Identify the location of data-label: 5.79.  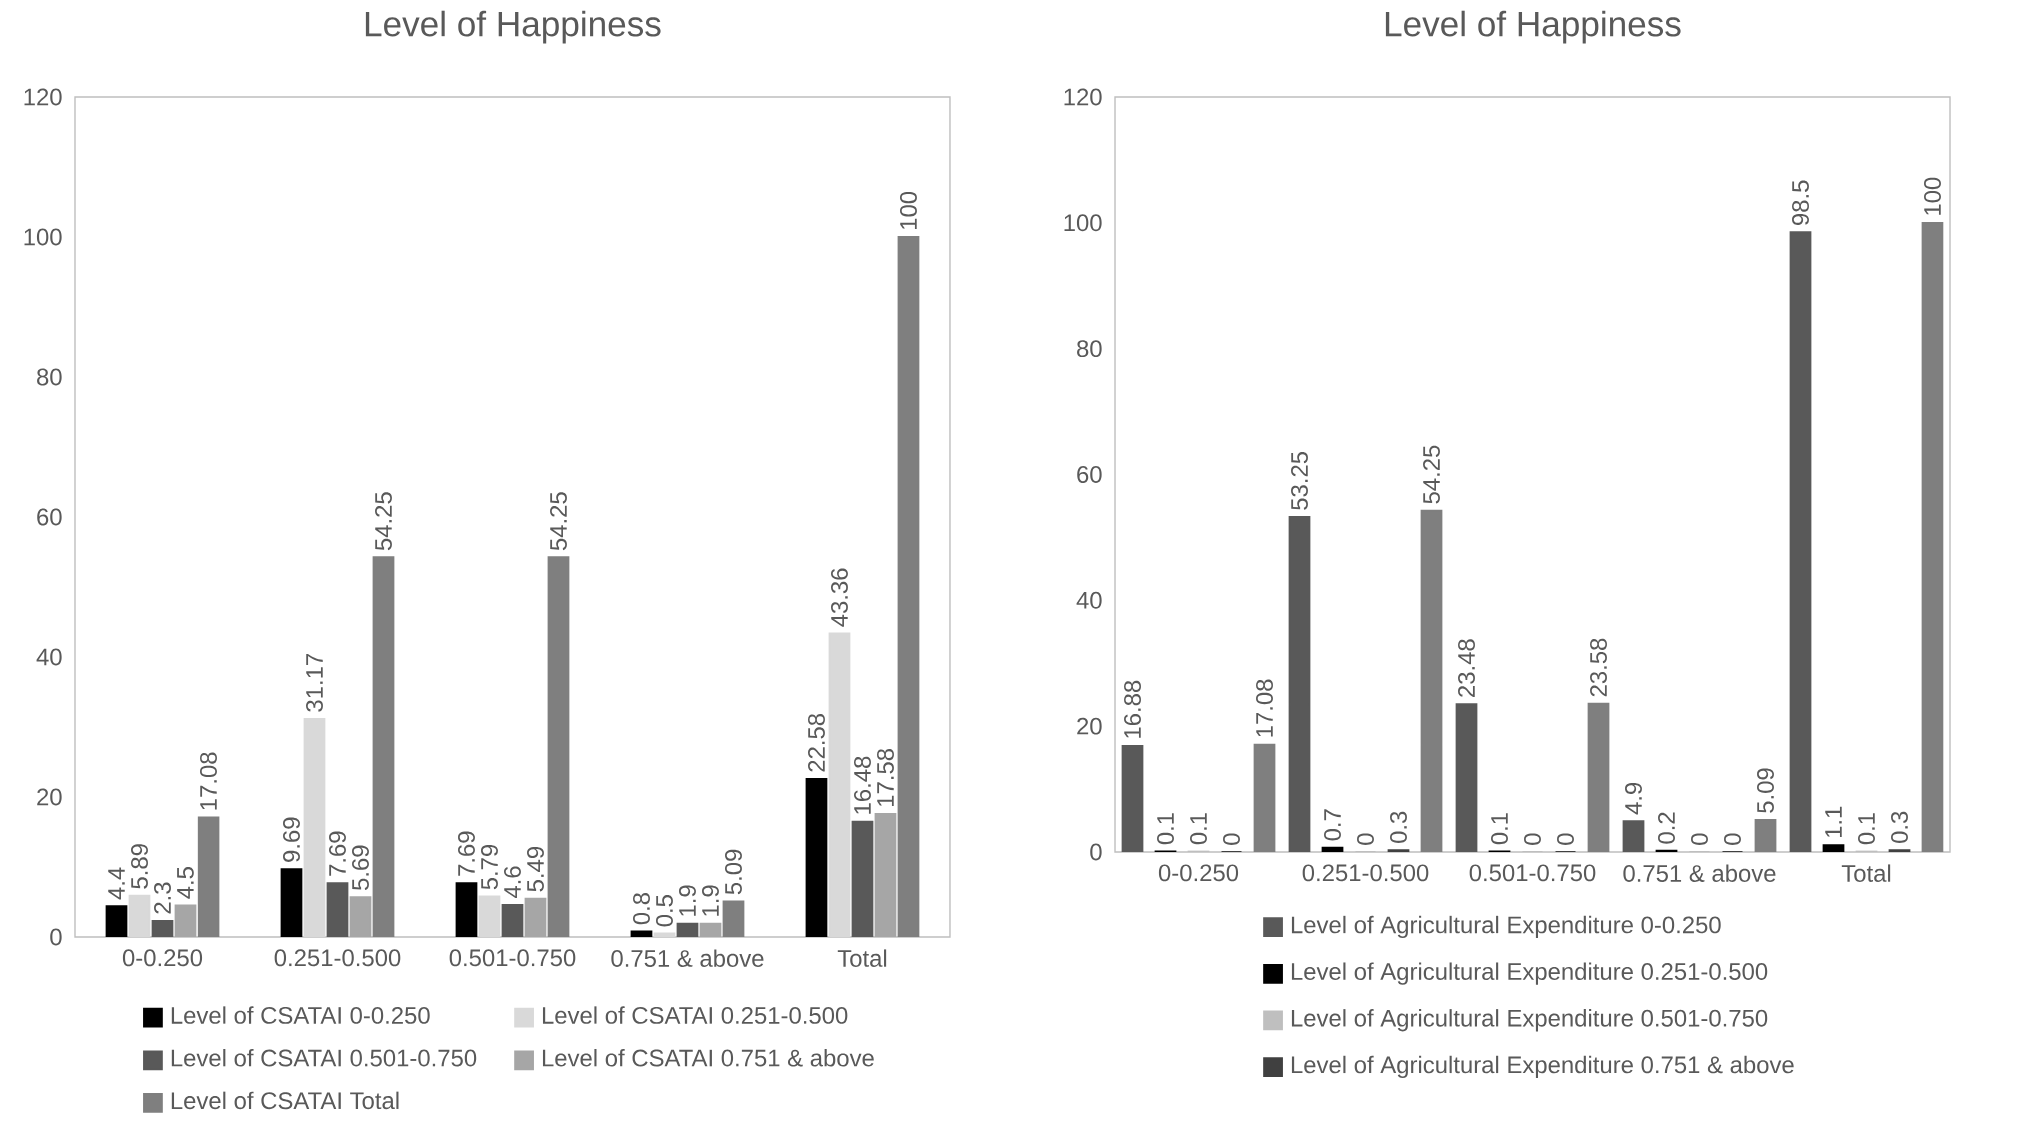
(489, 867).